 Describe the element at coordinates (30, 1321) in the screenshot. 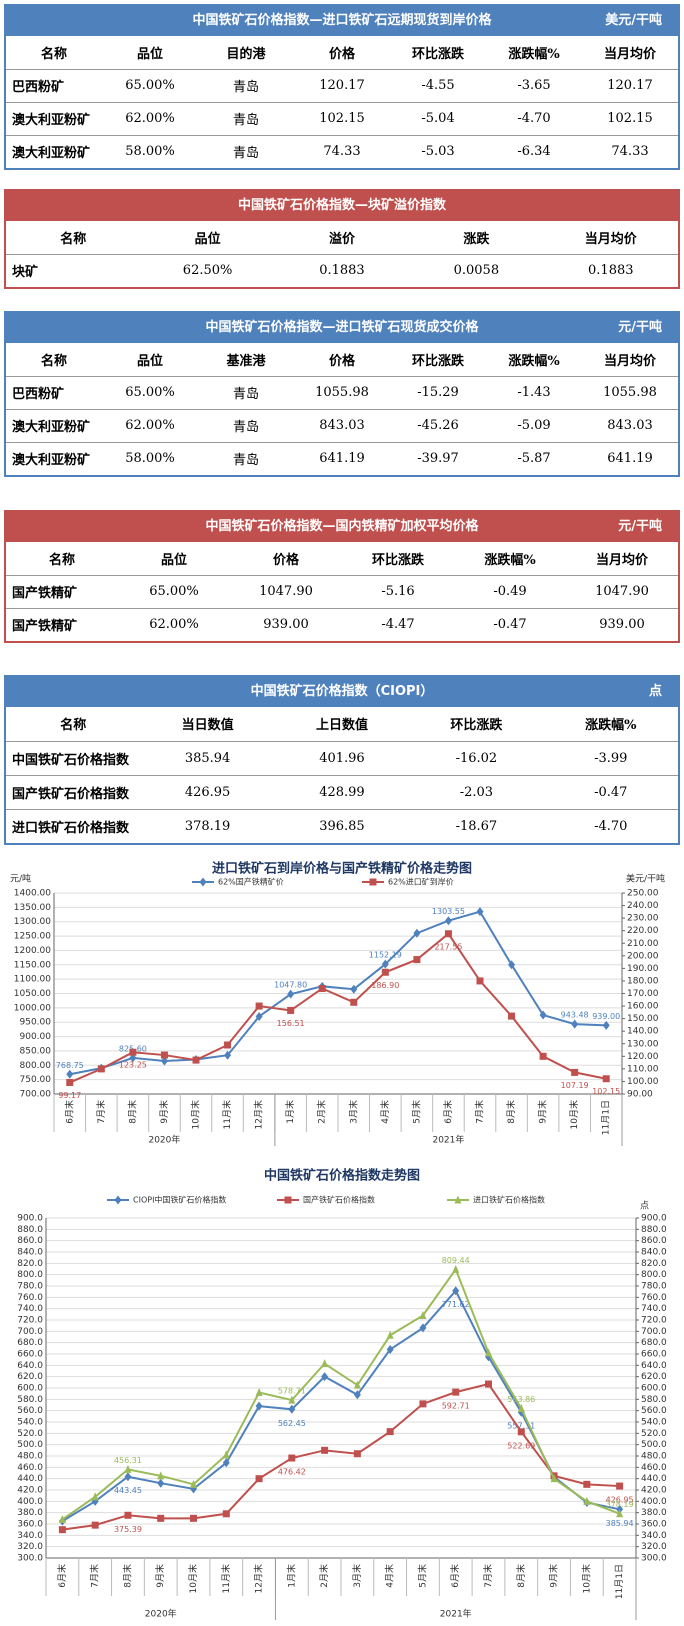

I see `y-tick-label: 720.0` at that location.